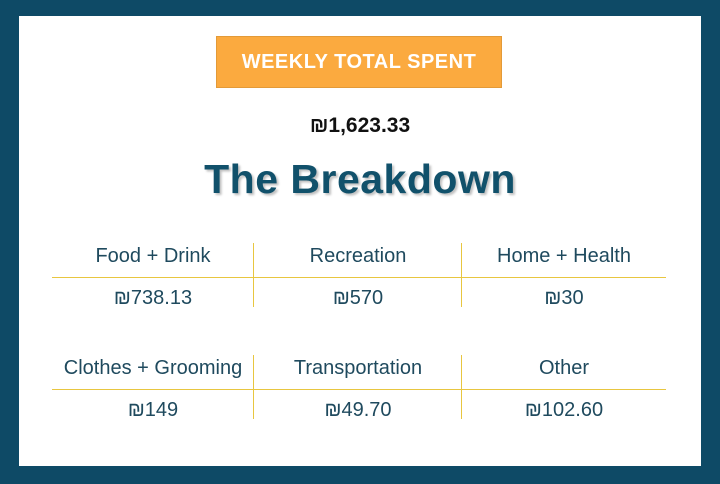  I want to click on category-label-other: Other, so click(564, 368).